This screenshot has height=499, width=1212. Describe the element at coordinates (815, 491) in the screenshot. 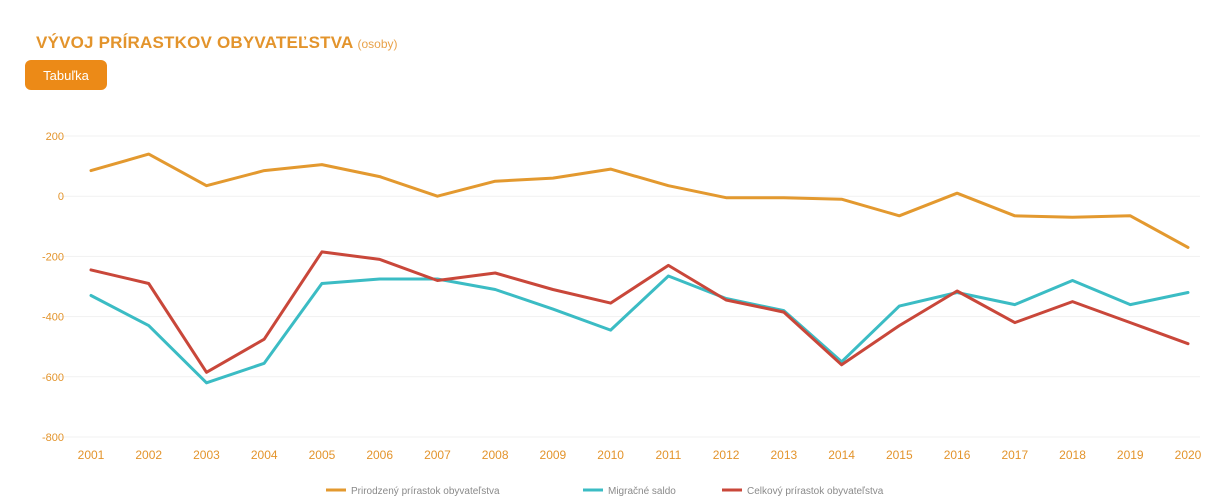

I see `legend-label: Celkový prírastok obyvateľstva` at that location.